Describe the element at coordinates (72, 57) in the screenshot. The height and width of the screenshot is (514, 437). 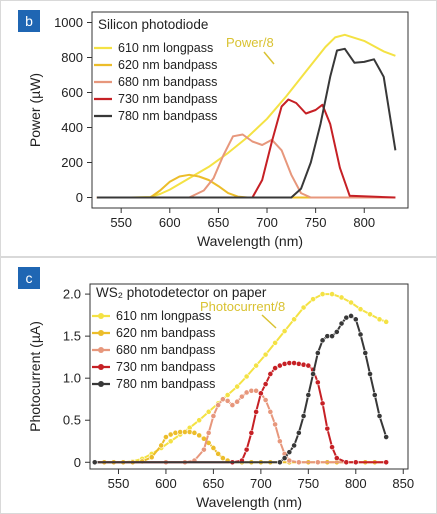
I see `y-tick-label: 800` at that location.